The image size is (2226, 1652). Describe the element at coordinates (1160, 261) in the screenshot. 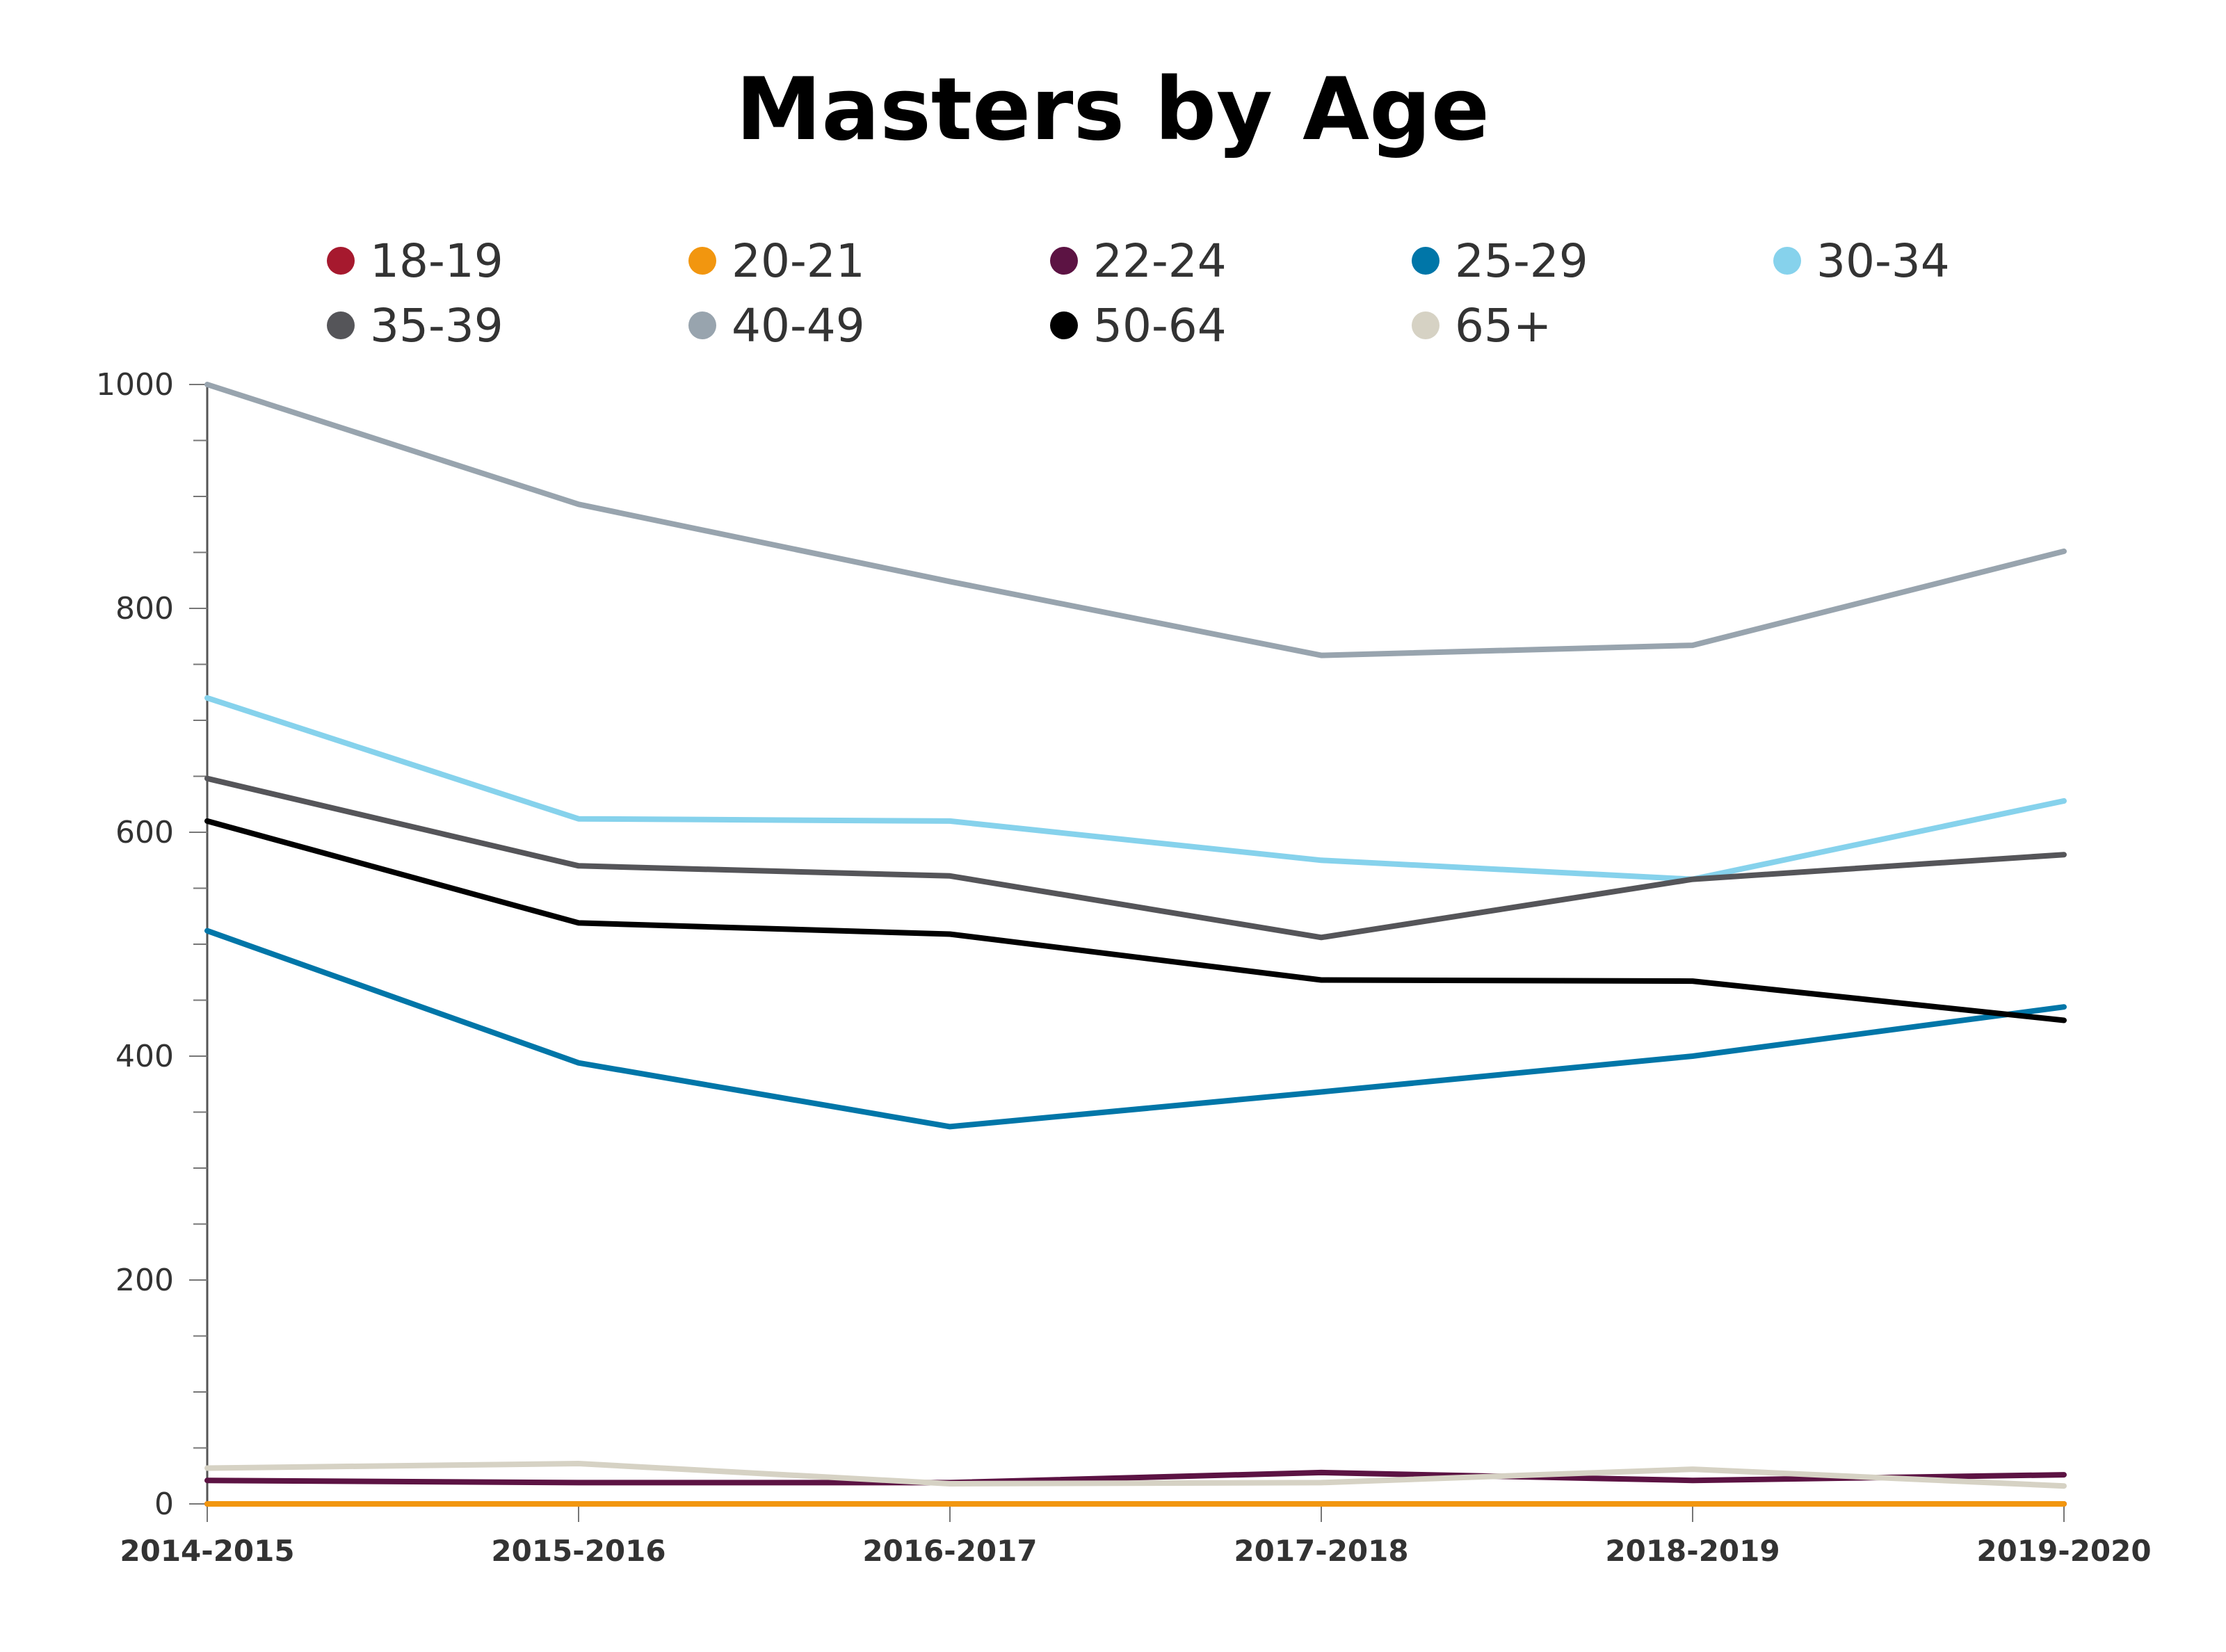

I see `legend-label-22-24: 22-24` at that location.